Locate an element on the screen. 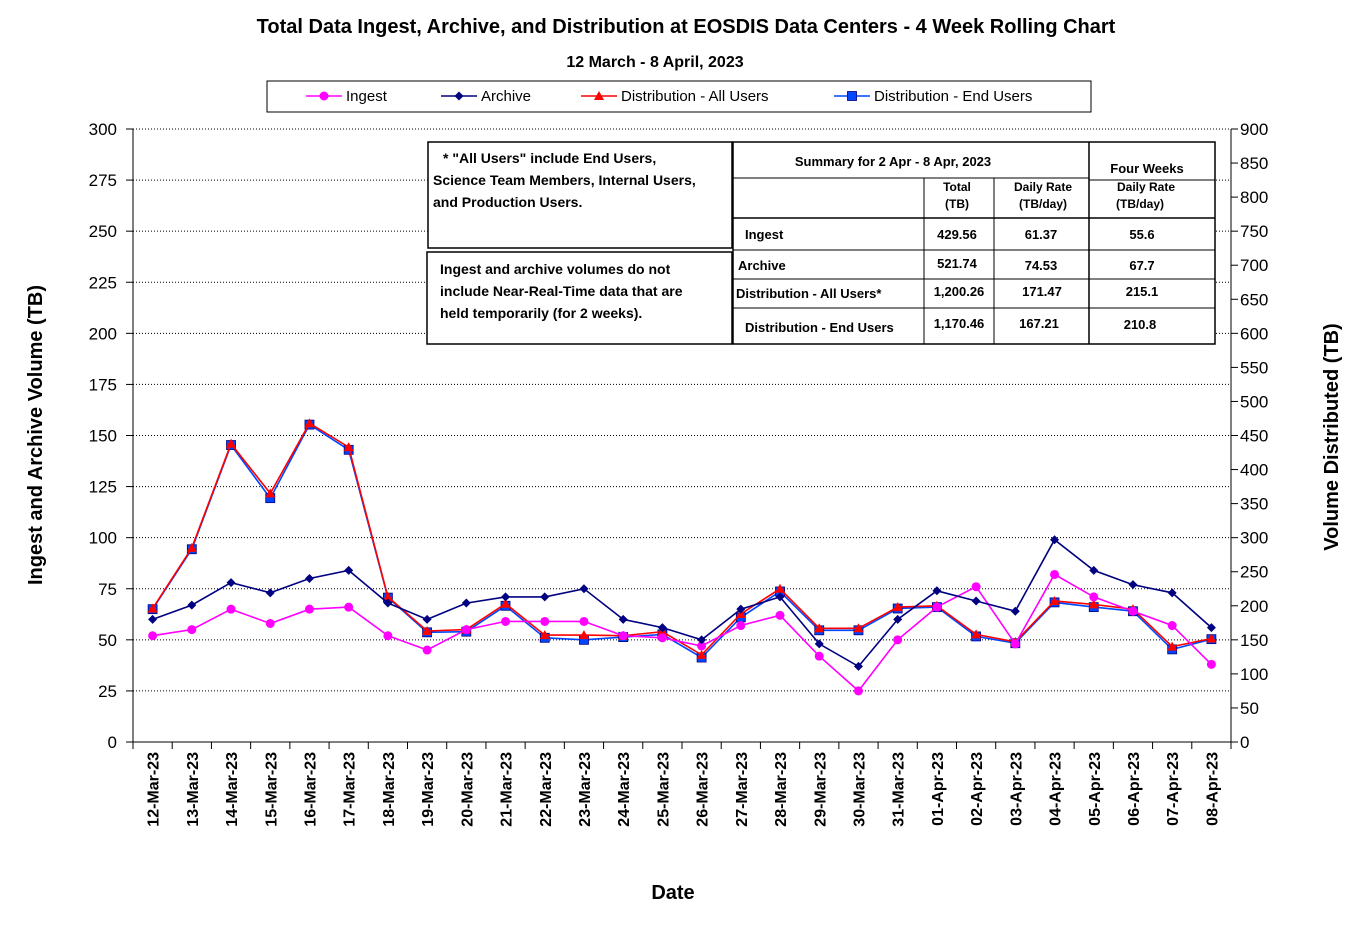  row-dist-all-four: 215.1 is located at coordinates (1142, 291).